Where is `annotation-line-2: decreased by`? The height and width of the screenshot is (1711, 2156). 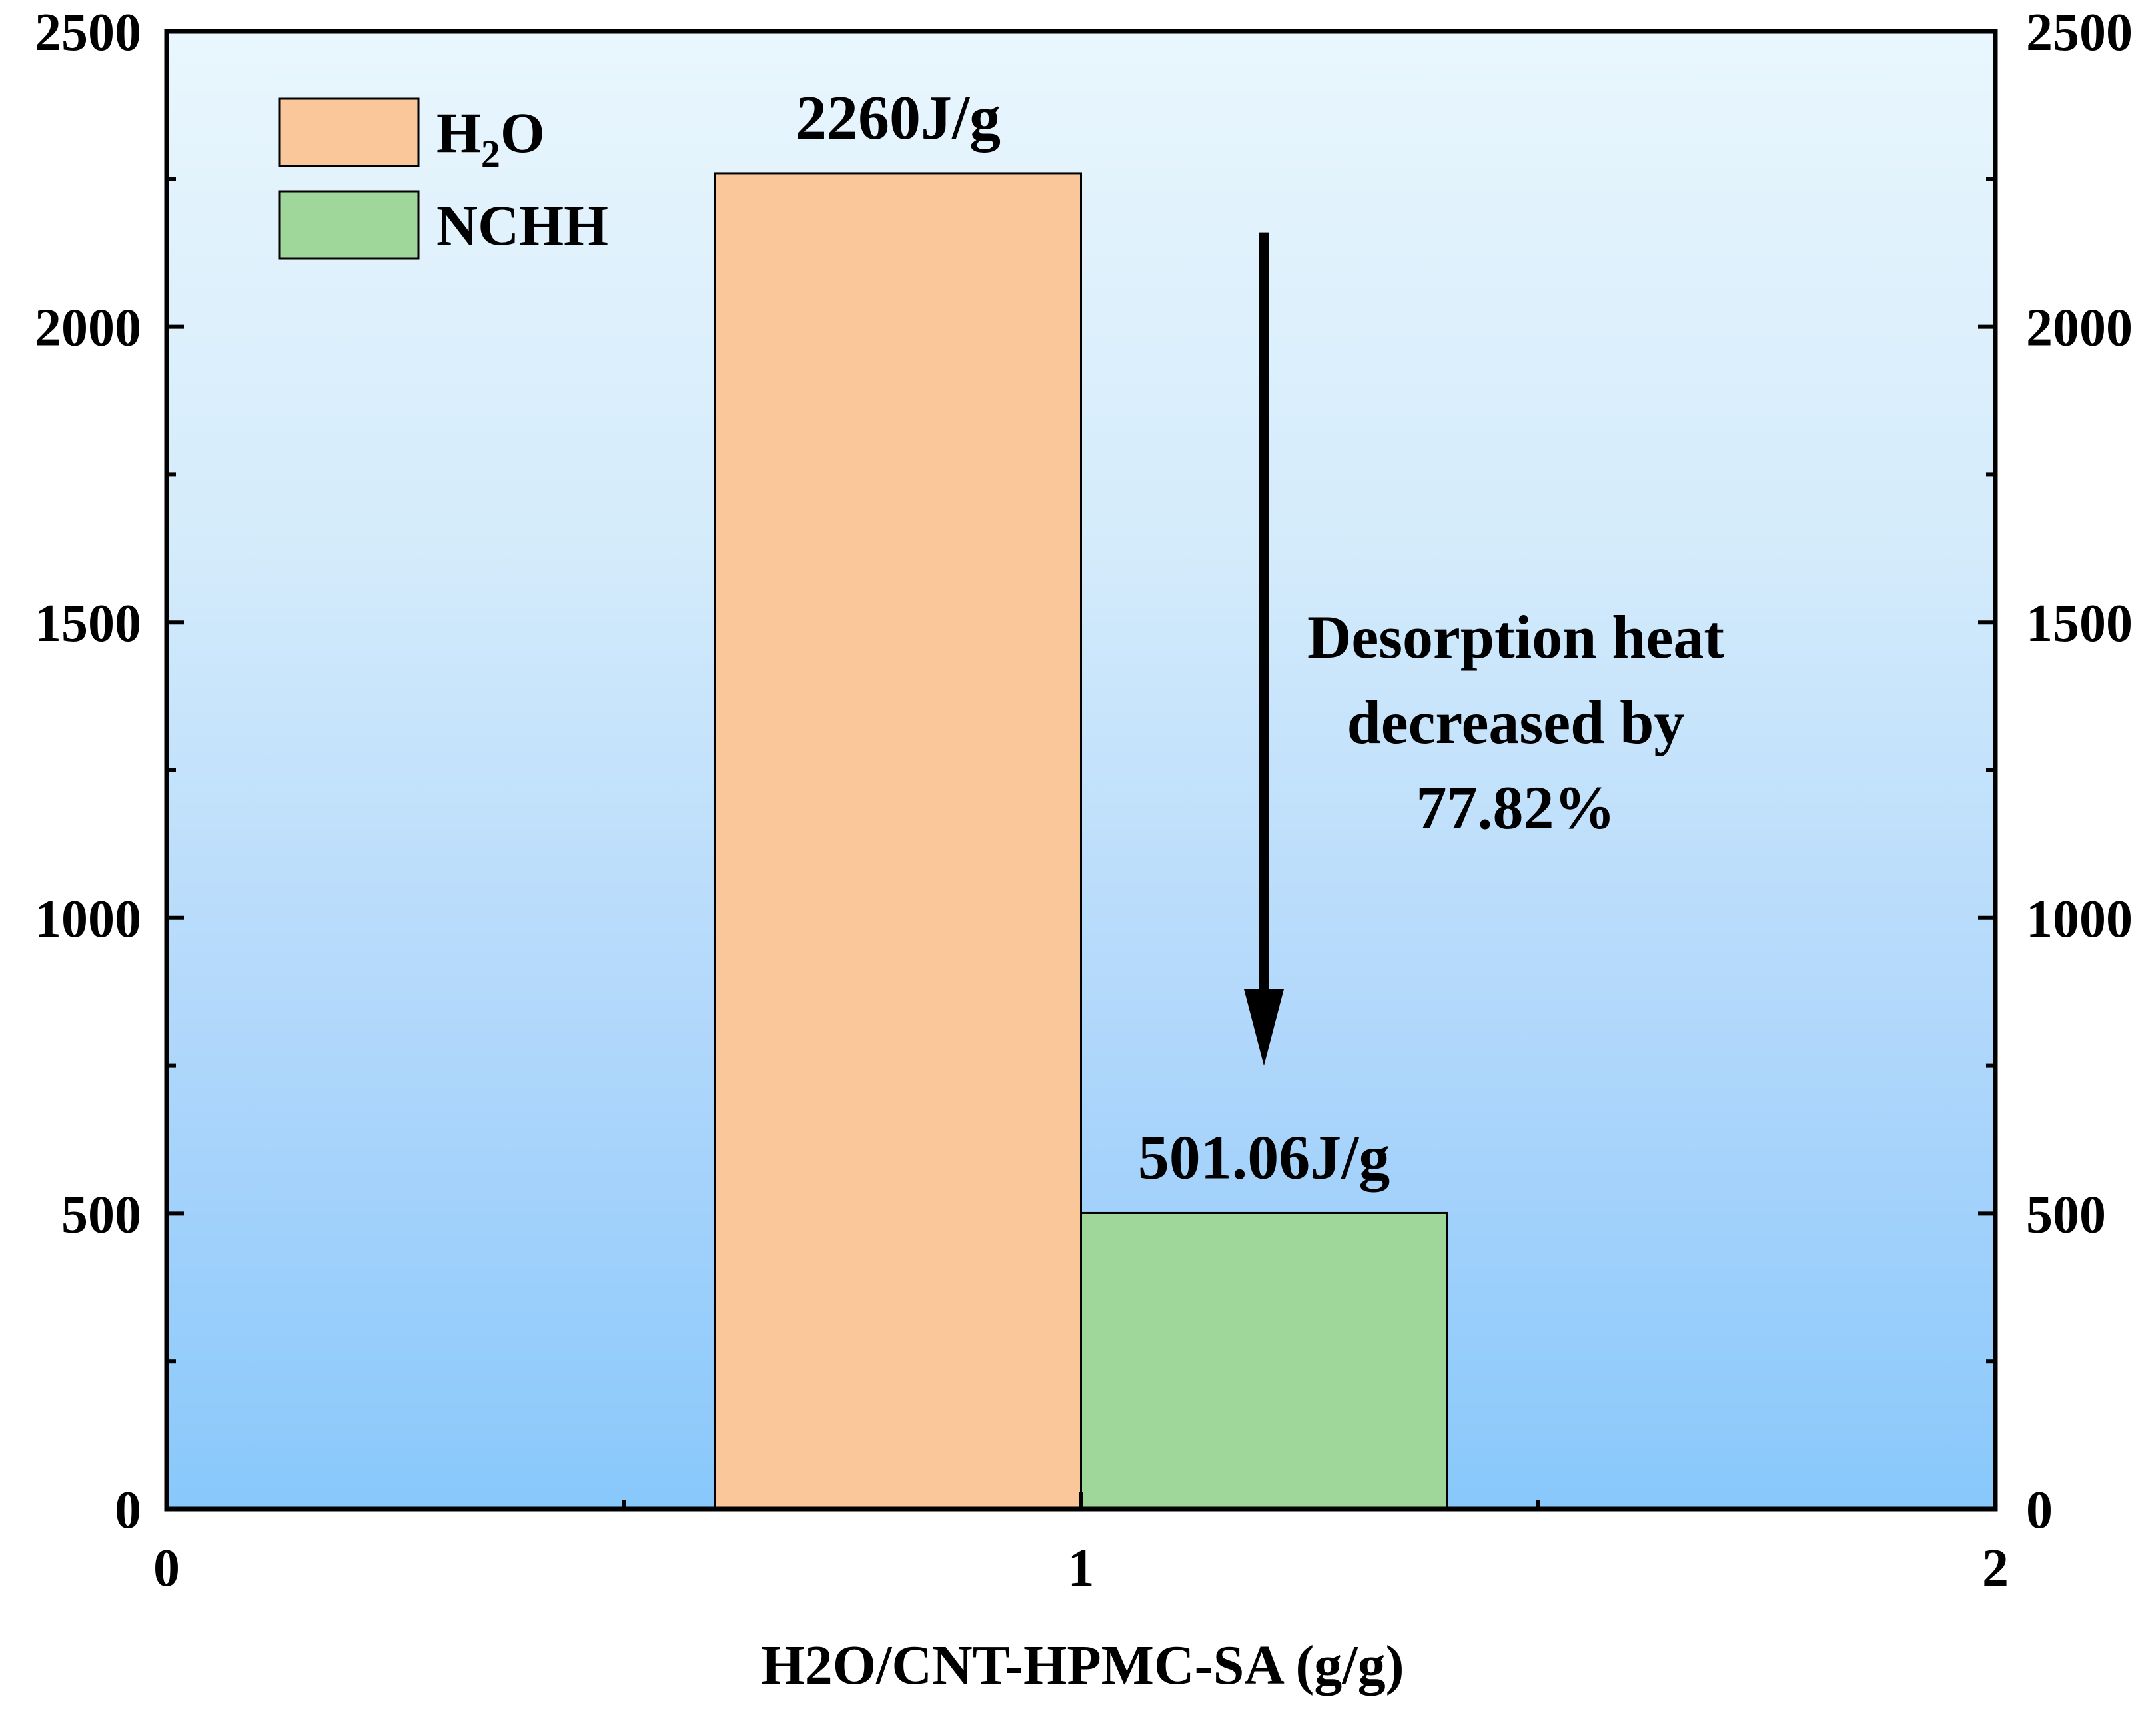
annotation-line-2: decreased by is located at coordinates (1516, 722).